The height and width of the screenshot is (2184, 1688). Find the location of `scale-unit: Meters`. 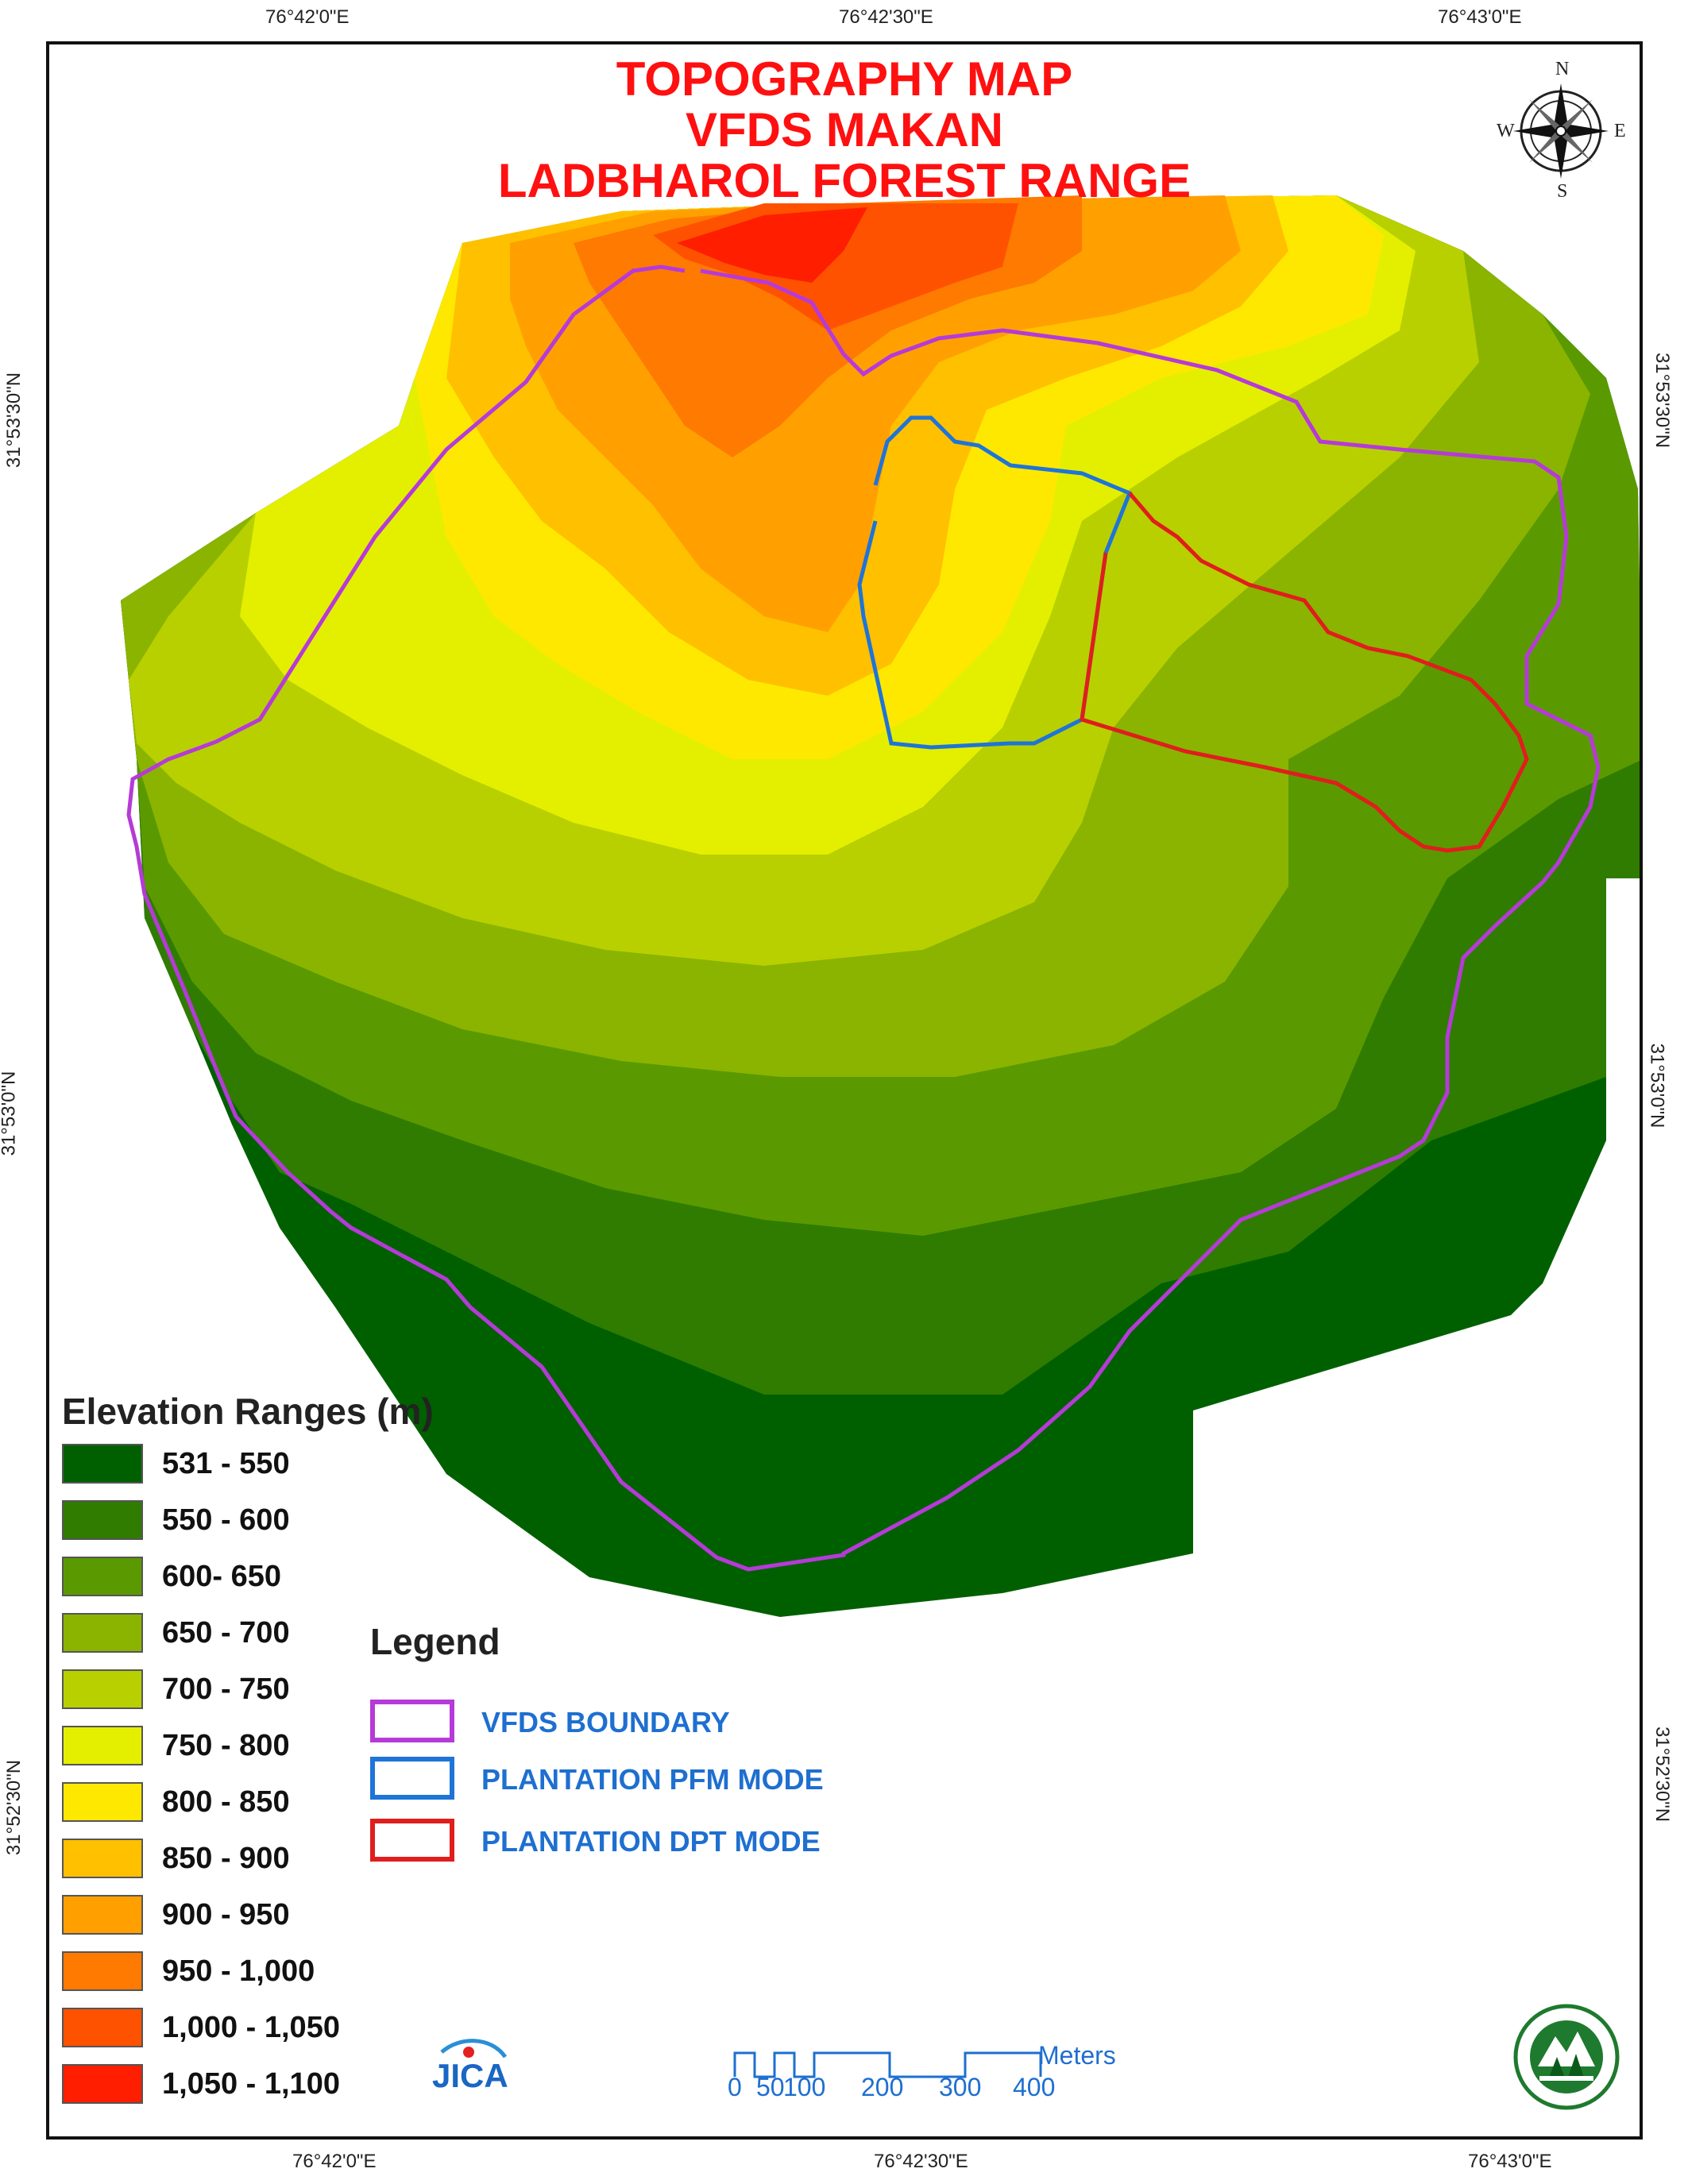

scale-unit: Meters is located at coordinates (1077, 2055).